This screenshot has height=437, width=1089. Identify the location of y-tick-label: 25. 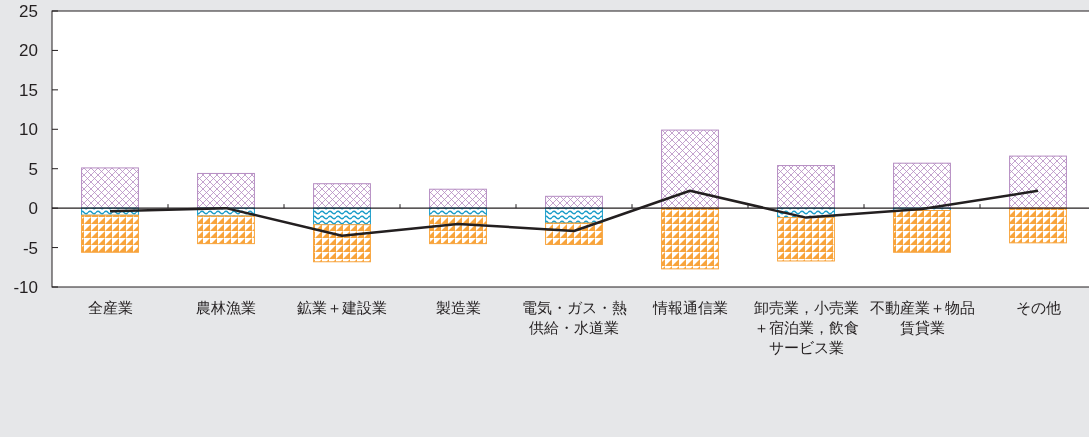
(28, 11).